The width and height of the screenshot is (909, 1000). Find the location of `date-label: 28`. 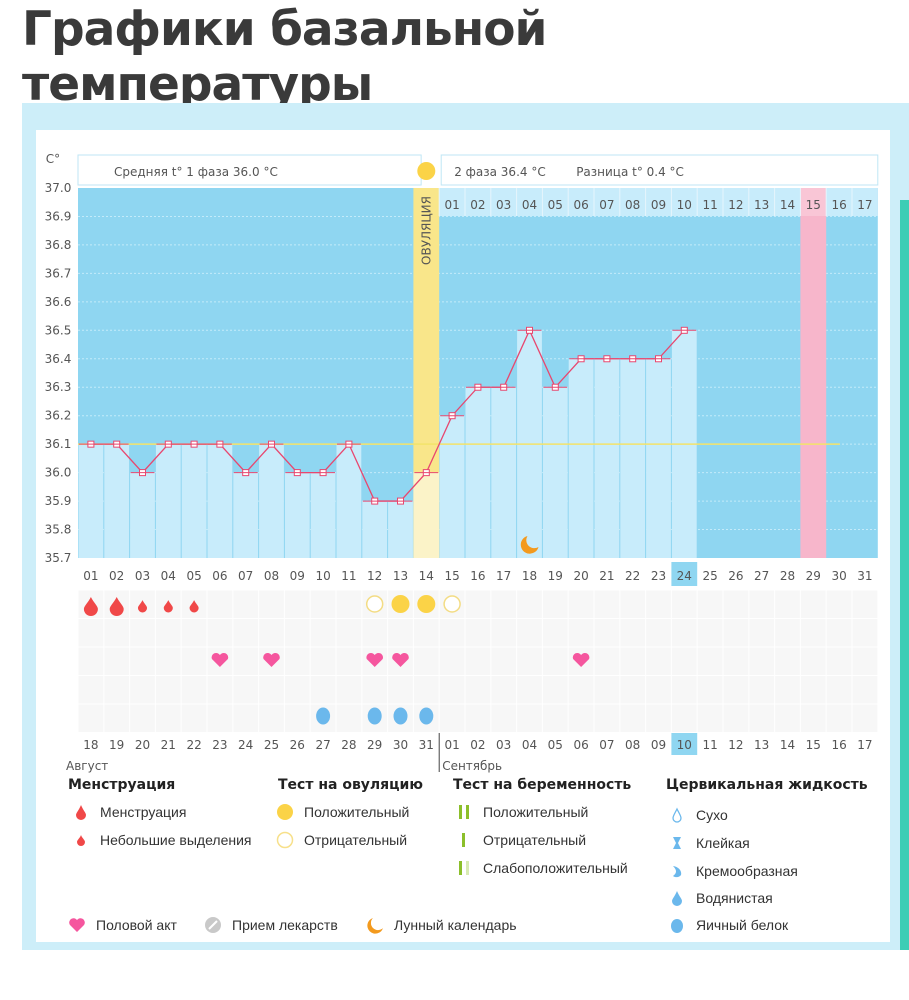

date-label: 28 is located at coordinates (348, 745).